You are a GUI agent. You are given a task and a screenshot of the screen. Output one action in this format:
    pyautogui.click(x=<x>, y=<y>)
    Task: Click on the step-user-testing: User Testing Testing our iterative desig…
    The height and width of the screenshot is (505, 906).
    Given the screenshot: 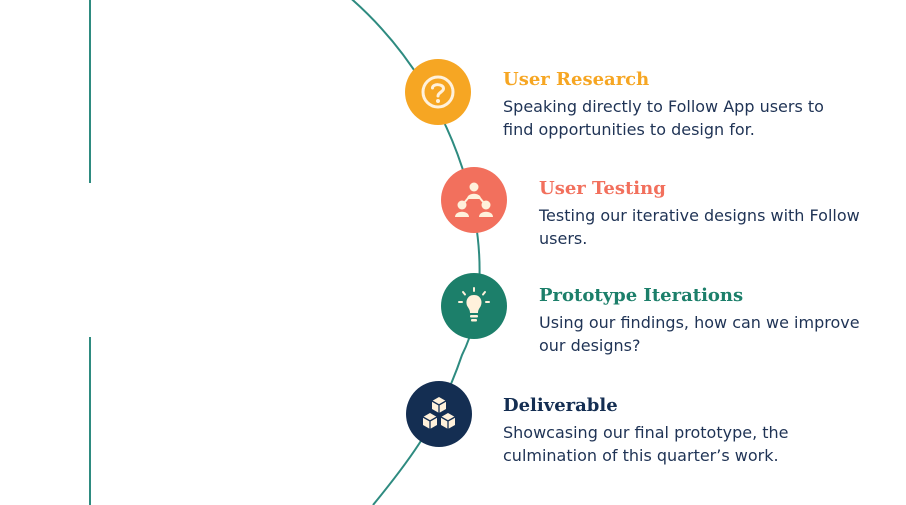 What is the action you would take?
    pyautogui.click(x=709, y=213)
    